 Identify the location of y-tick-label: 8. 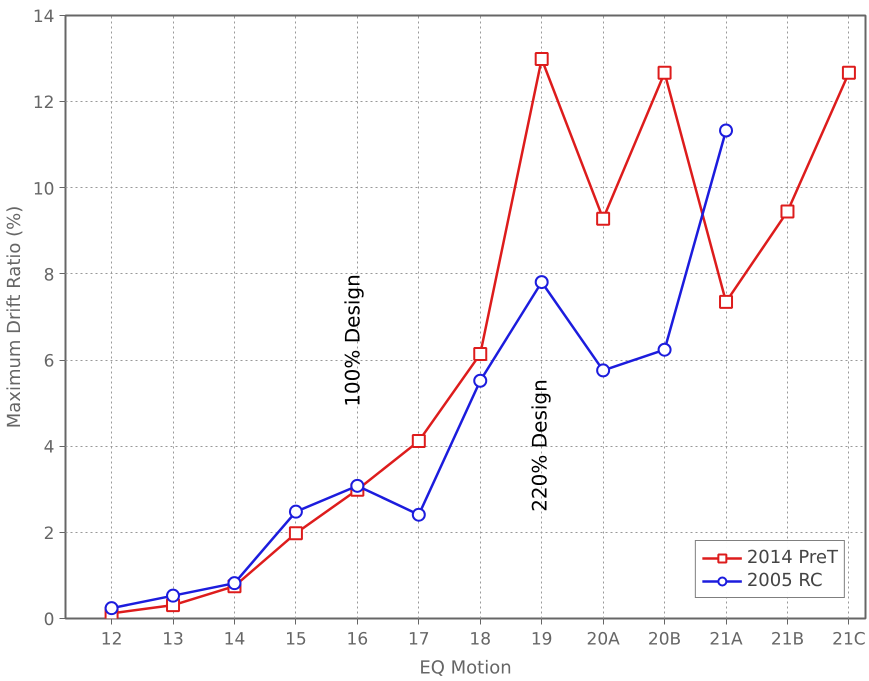
(49, 275).